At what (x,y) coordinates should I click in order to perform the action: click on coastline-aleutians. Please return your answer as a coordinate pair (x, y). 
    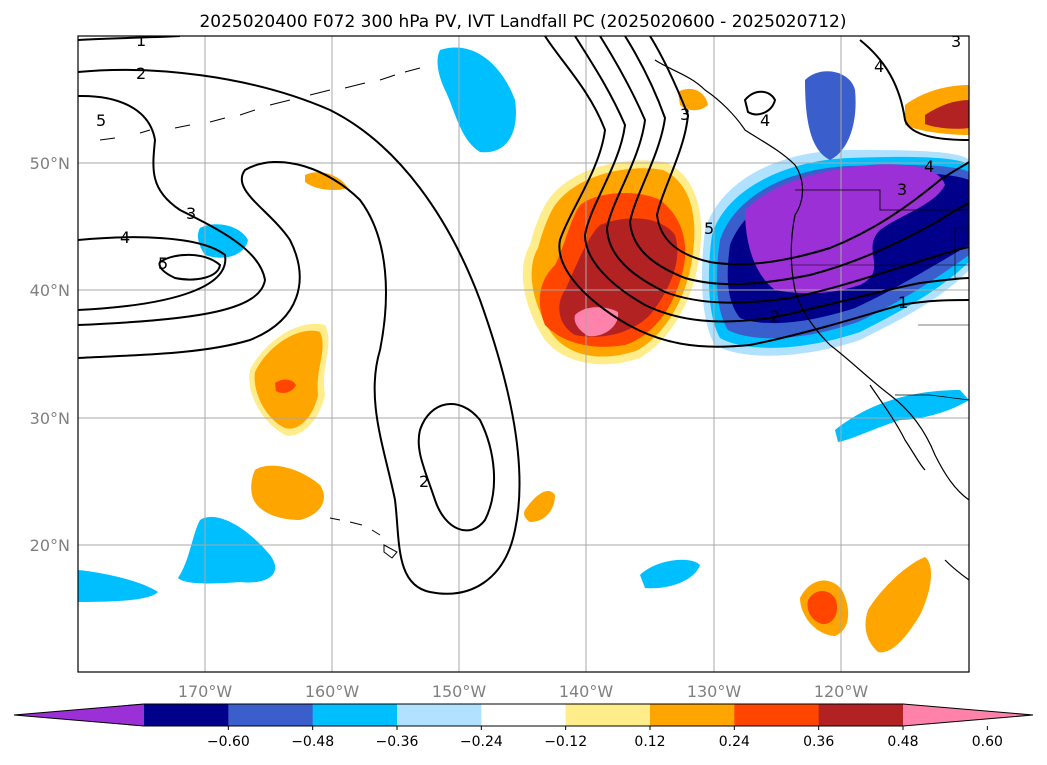
    Looking at the image, I should click on (260, 104).